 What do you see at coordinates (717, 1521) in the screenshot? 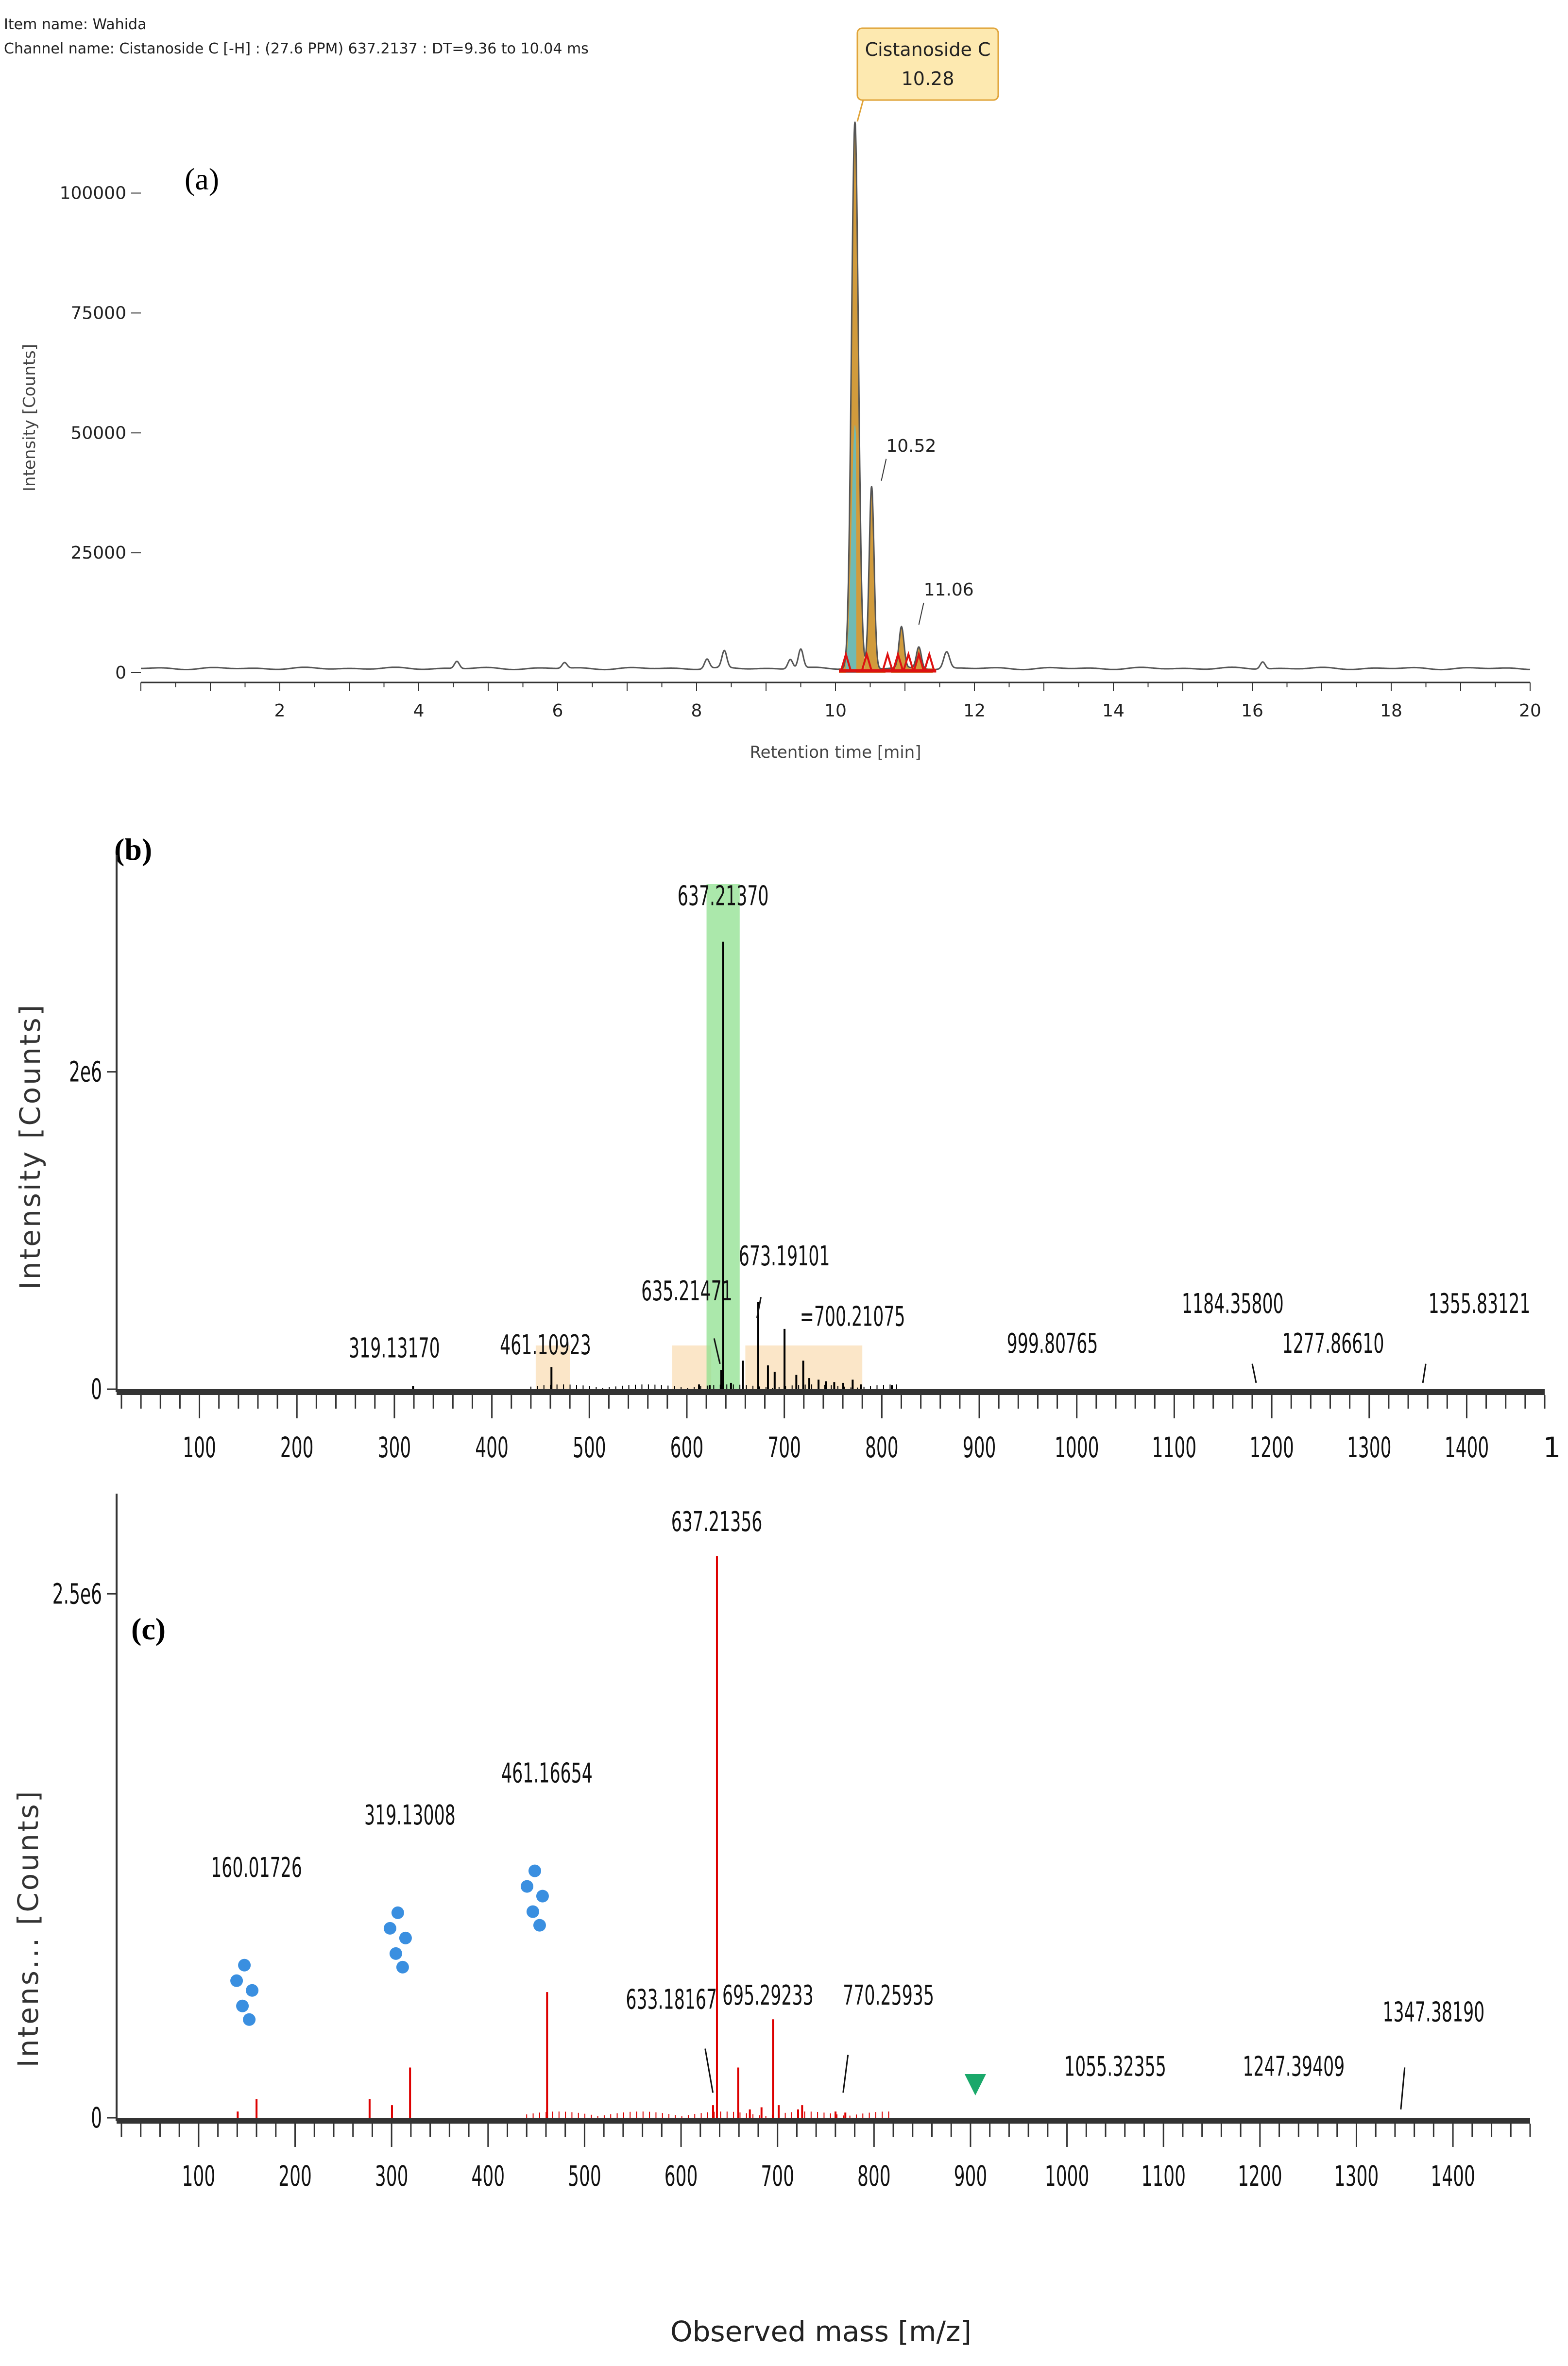
I see `peak-label: 637.21356` at bounding box center [717, 1521].